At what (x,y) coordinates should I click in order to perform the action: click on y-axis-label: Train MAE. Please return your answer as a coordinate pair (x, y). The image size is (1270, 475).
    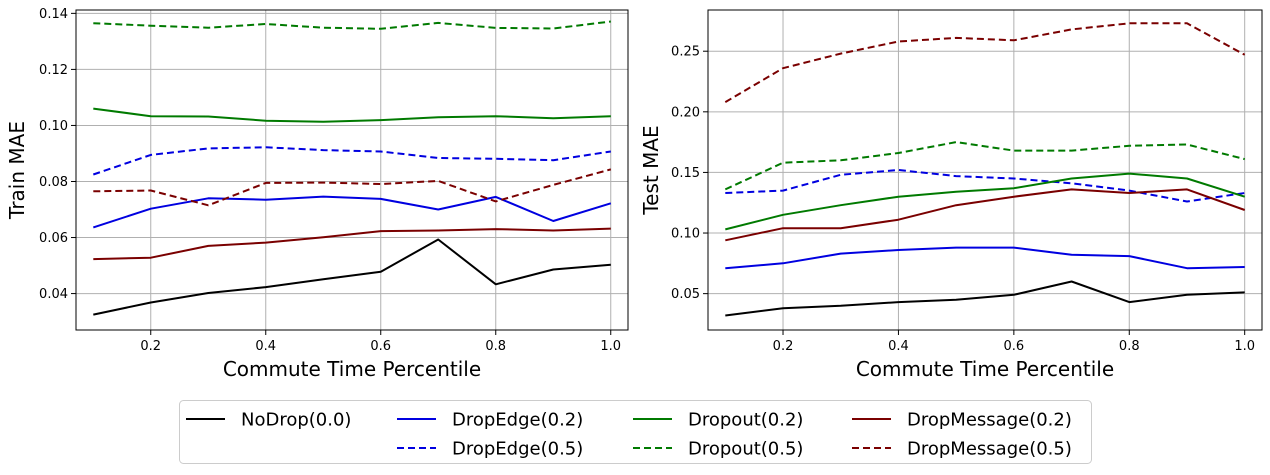
    Looking at the image, I should click on (17, 170).